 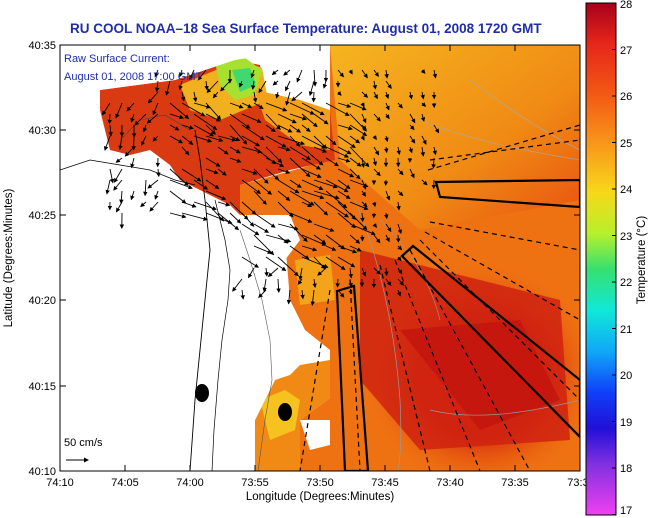 What do you see at coordinates (626, 237) in the screenshot?
I see `colorbar-tick-label: 23` at bounding box center [626, 237].